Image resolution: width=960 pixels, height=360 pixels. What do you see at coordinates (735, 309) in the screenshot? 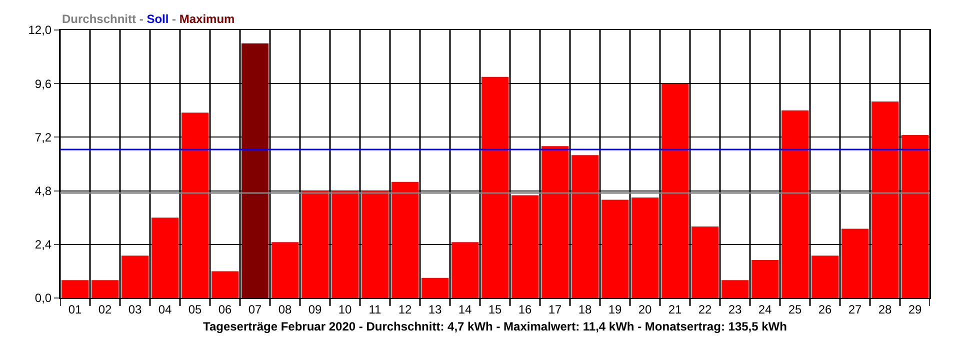
I see `x-tick-label: 23` at bounding box center [735, 309].